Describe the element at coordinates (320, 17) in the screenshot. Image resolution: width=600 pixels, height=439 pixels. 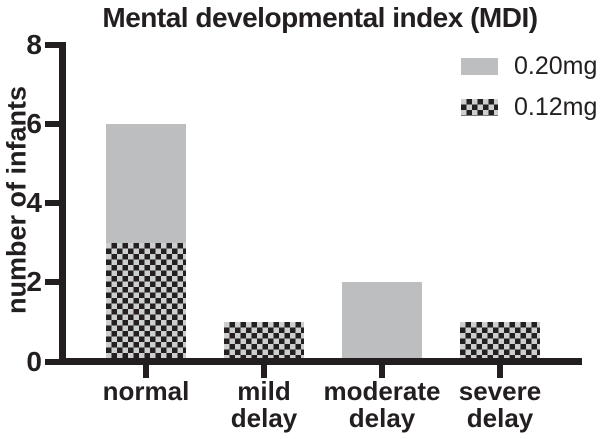
I see `chart-title: Mental developmental index (MDI)` at that location.